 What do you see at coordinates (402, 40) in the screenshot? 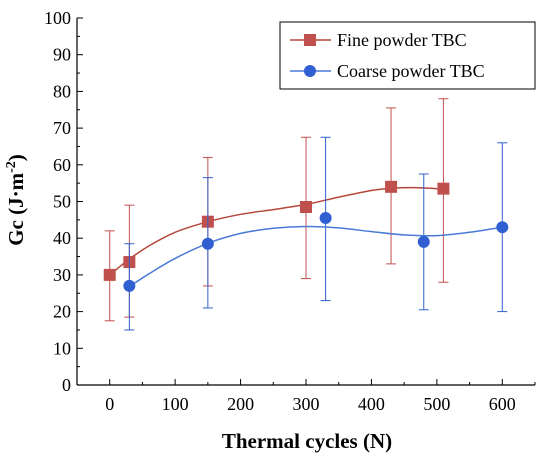
I see `legend-label-fine: Fine powder TBC` at bounding box center [402, 40].